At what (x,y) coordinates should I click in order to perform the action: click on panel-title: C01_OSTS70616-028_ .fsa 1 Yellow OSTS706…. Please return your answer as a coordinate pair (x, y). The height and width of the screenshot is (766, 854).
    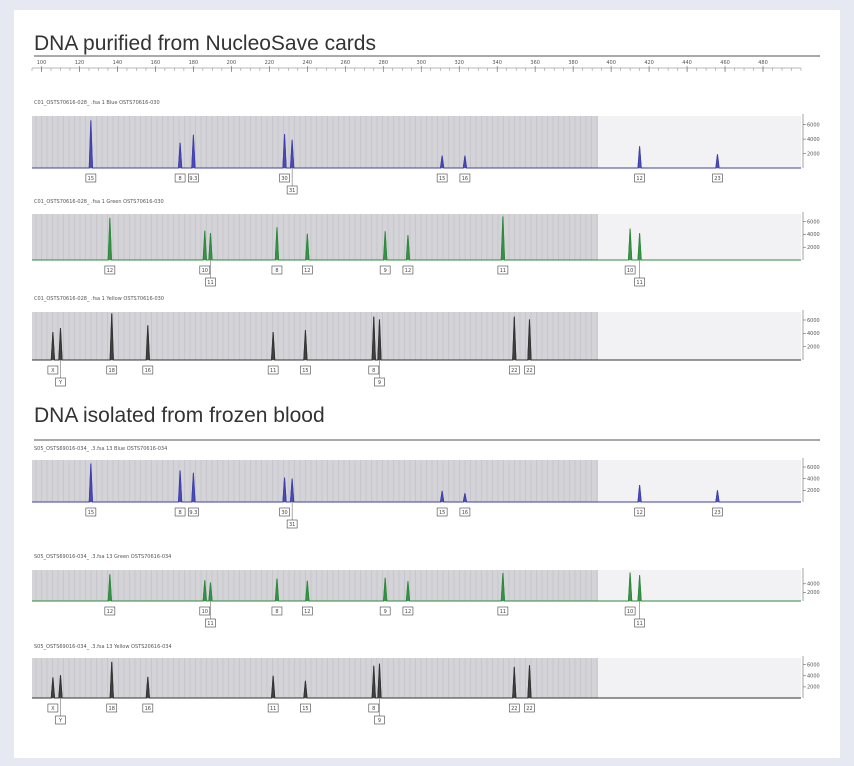
    Looking at the image, I should click on (99, 299).